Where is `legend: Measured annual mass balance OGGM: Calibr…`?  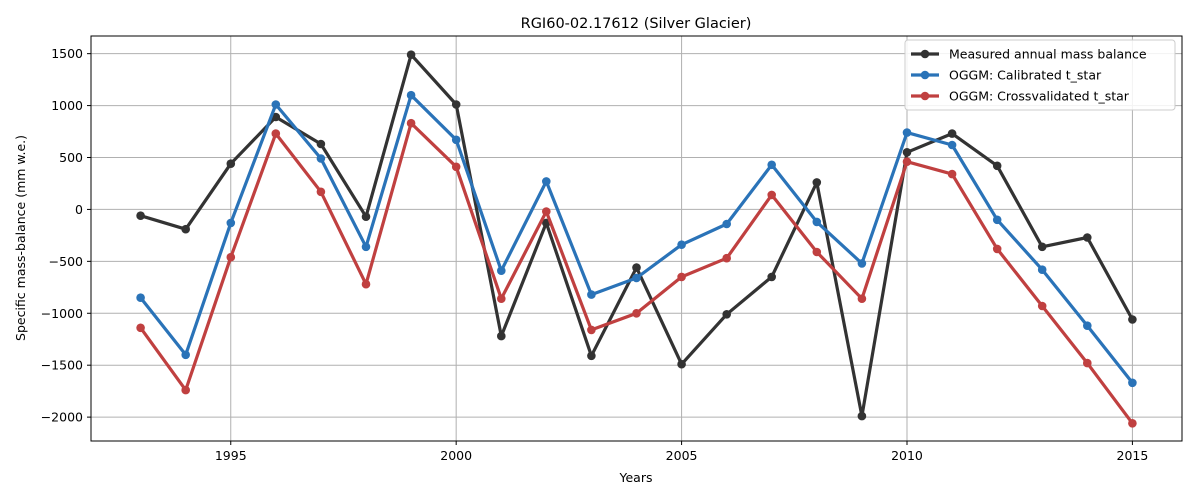
legend: Measured annual mass balance OGGM: Calibr… is located at coordinates (1040, 75).